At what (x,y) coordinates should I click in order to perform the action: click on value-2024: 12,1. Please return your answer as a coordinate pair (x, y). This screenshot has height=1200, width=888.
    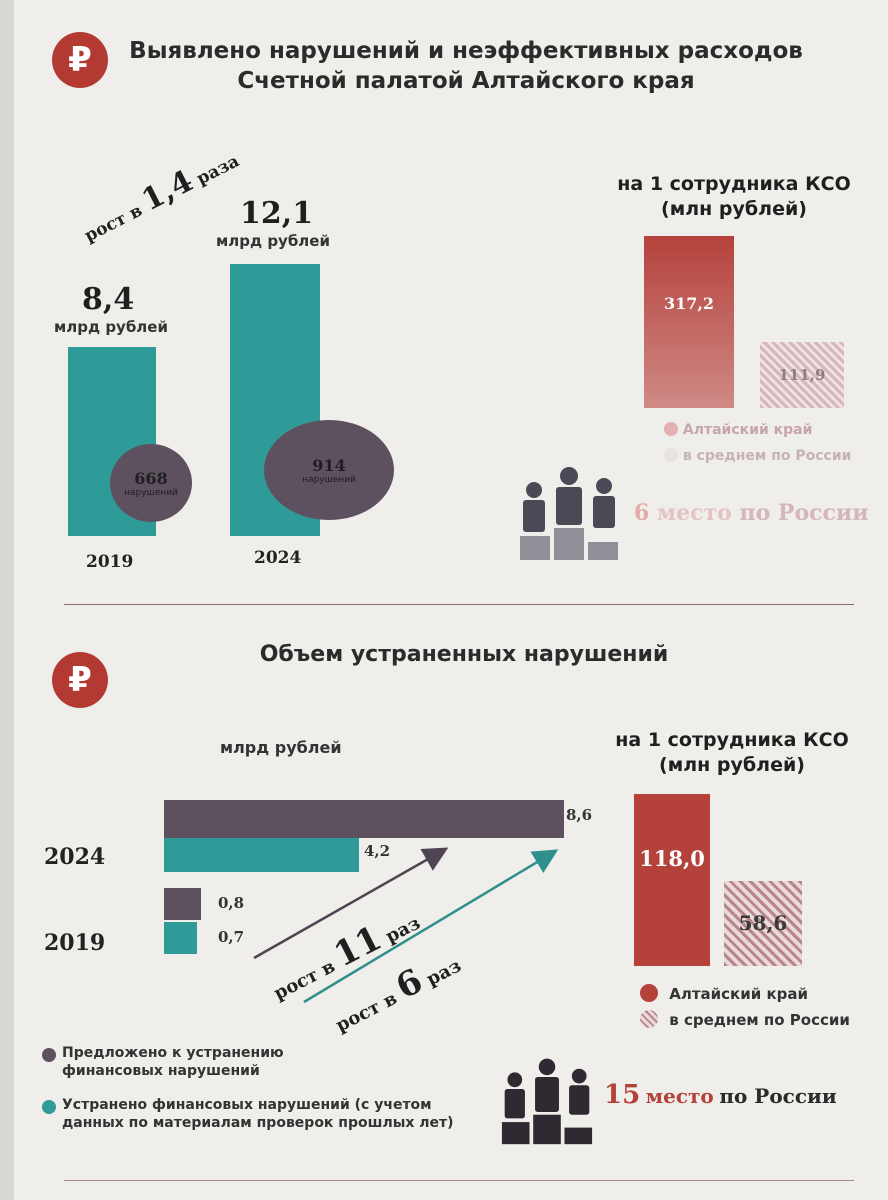
    Looking at the image, I should click on (277, 213).